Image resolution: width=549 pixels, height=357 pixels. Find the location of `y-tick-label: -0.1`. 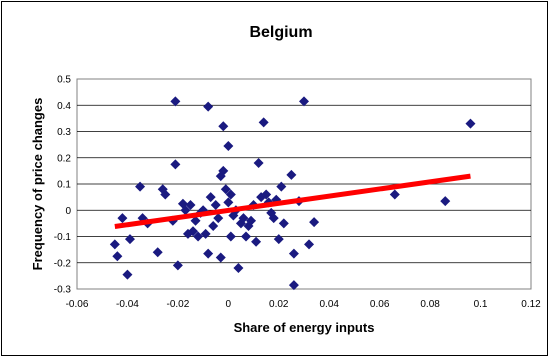

y-tick-label: -0.1 is located at coordinates (63, 237).